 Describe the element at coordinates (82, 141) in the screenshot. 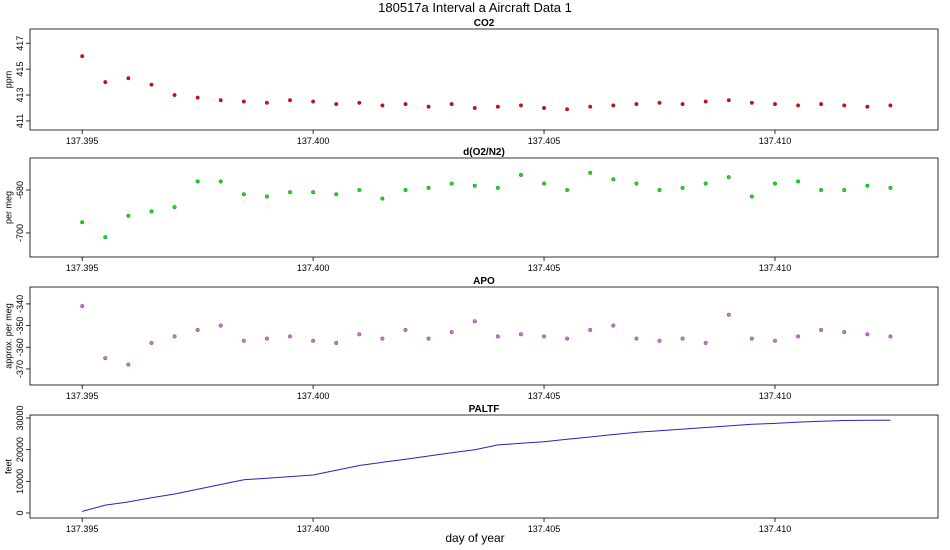

I see `x-tick-label: 137.395` at that location.